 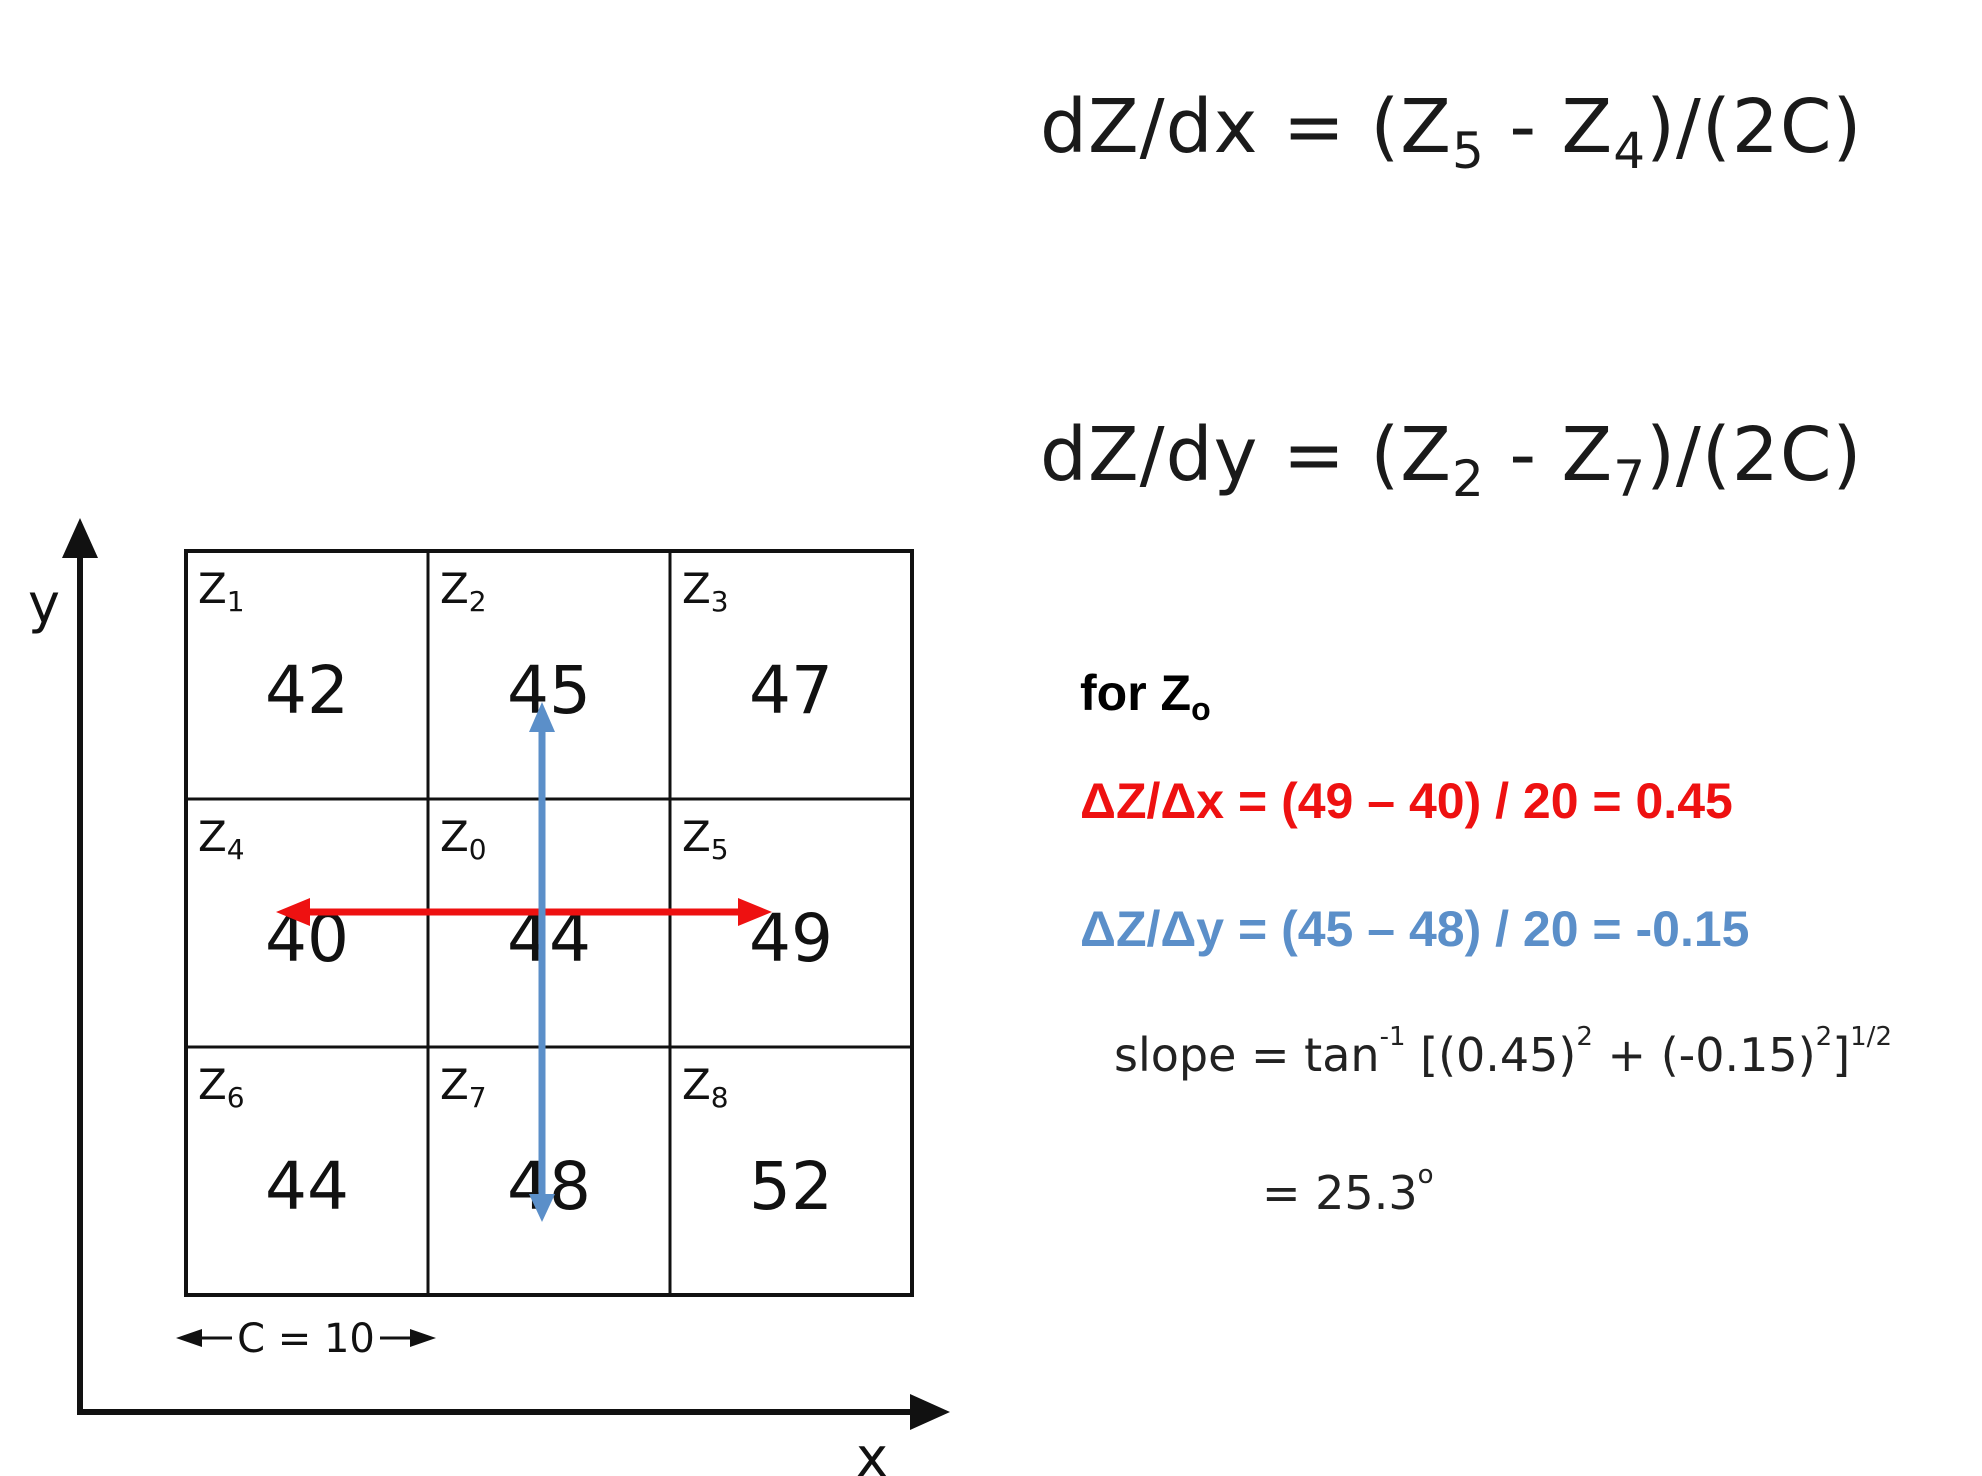 I want to click on spacing-arrowhead-right, so click(x=423, y=1338).